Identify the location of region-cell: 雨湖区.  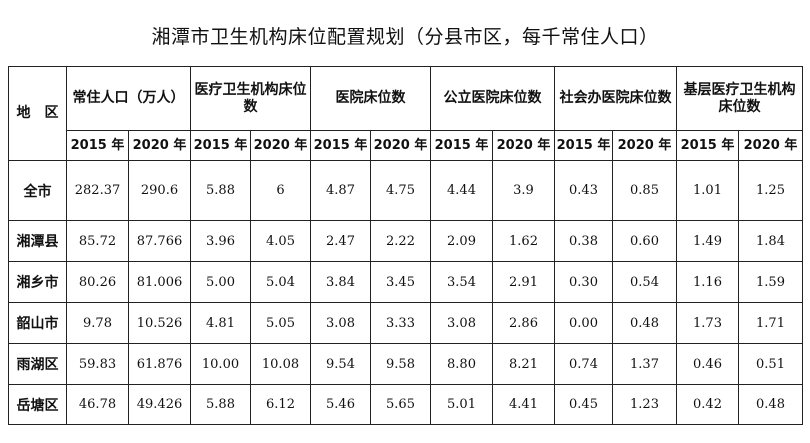
(37, 364).